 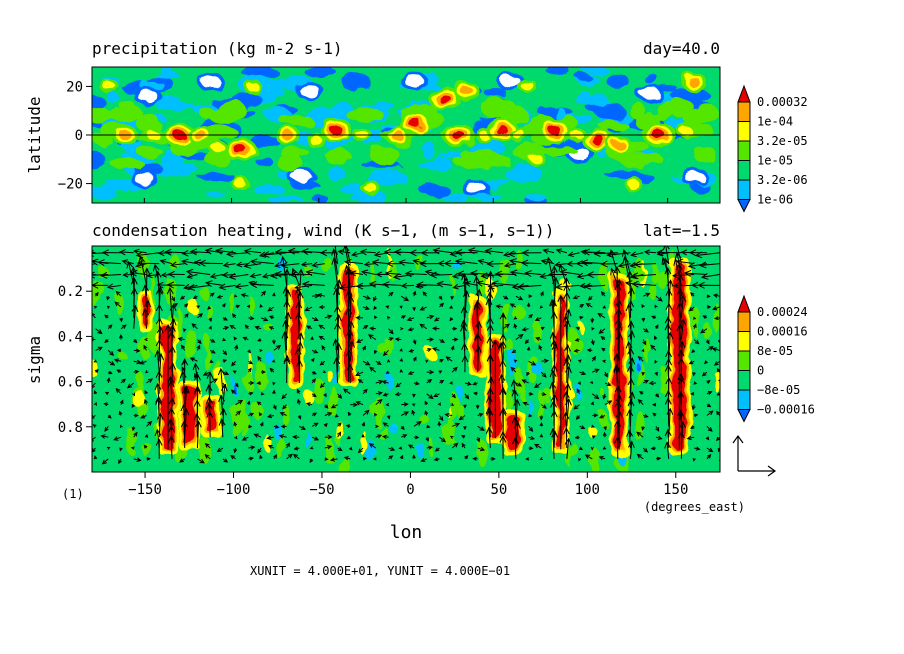 What do you see at coordinates (310, 91) in the screenshot?
I see `precip-dry-patch` at bounding box center [310, 91].